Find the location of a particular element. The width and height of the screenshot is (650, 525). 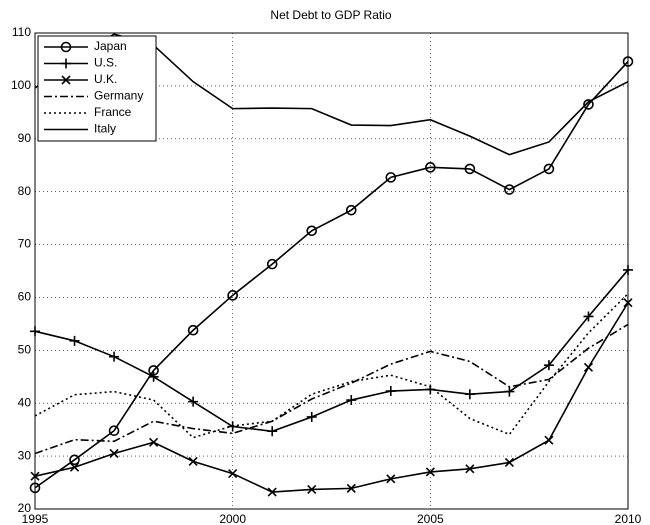

y-tick-label: 90 is located at coordinates (25, 138).